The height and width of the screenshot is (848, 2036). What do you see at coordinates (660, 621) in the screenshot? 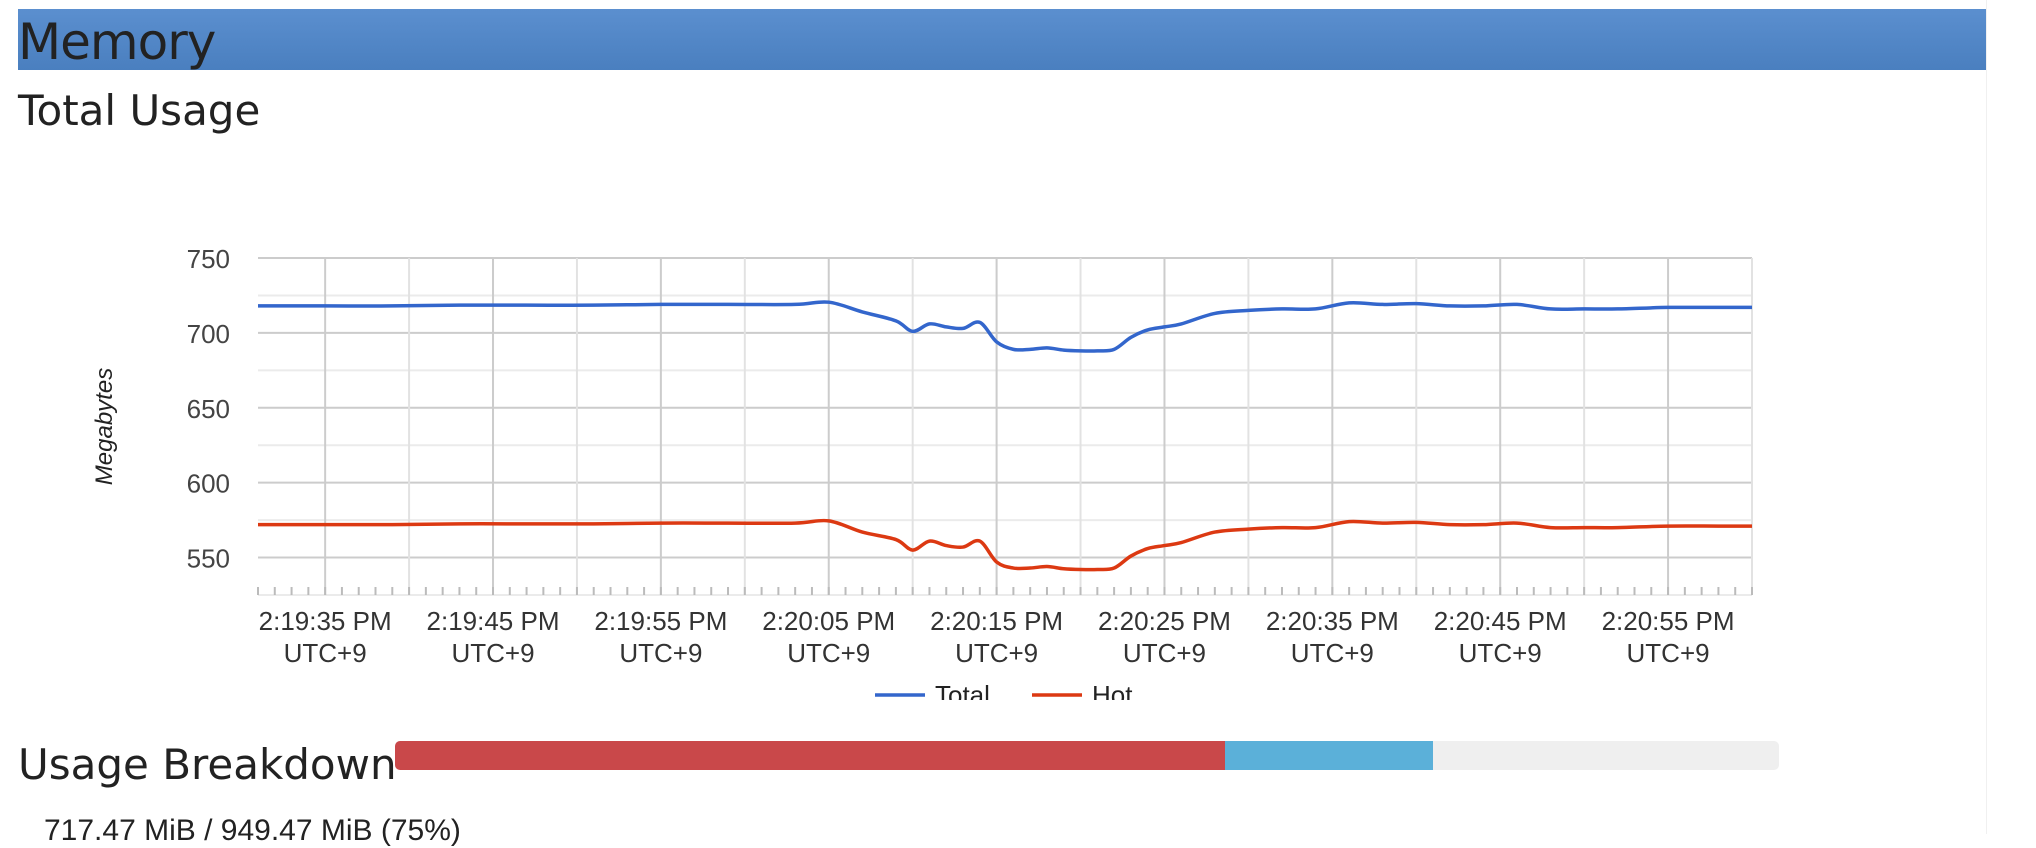
I see `x-tick-label: 2:19:55 PM` at bounding box center [660, 621].